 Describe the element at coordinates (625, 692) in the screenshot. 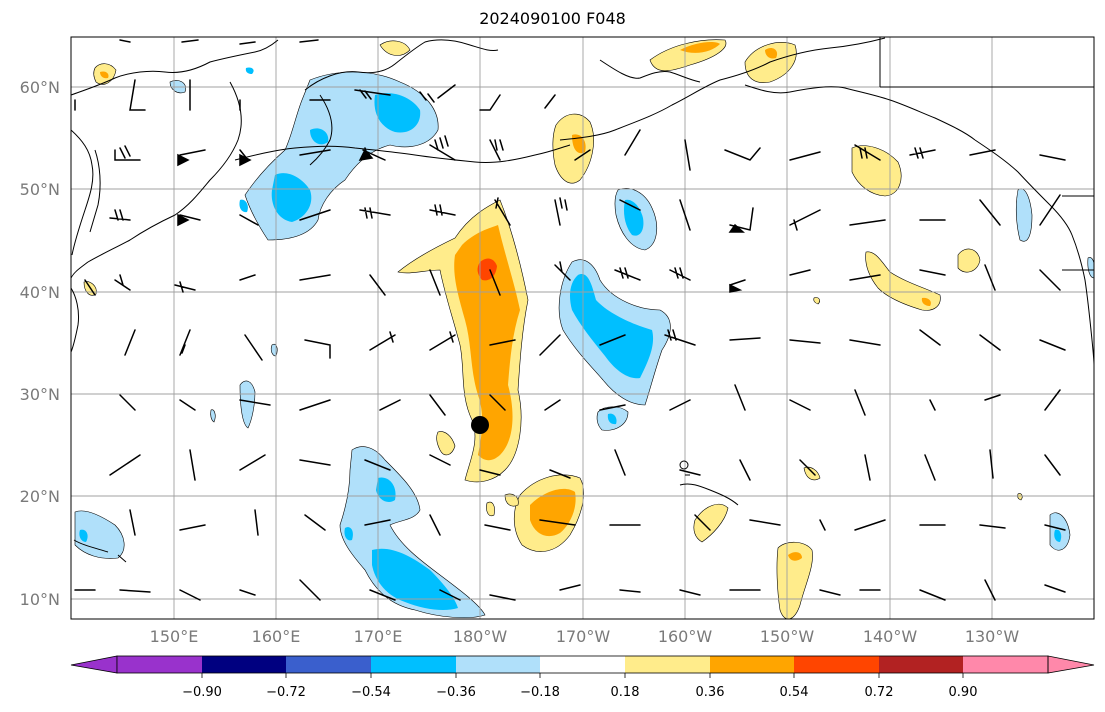

I see `colorbar-tick-label: 0.18` at that location.